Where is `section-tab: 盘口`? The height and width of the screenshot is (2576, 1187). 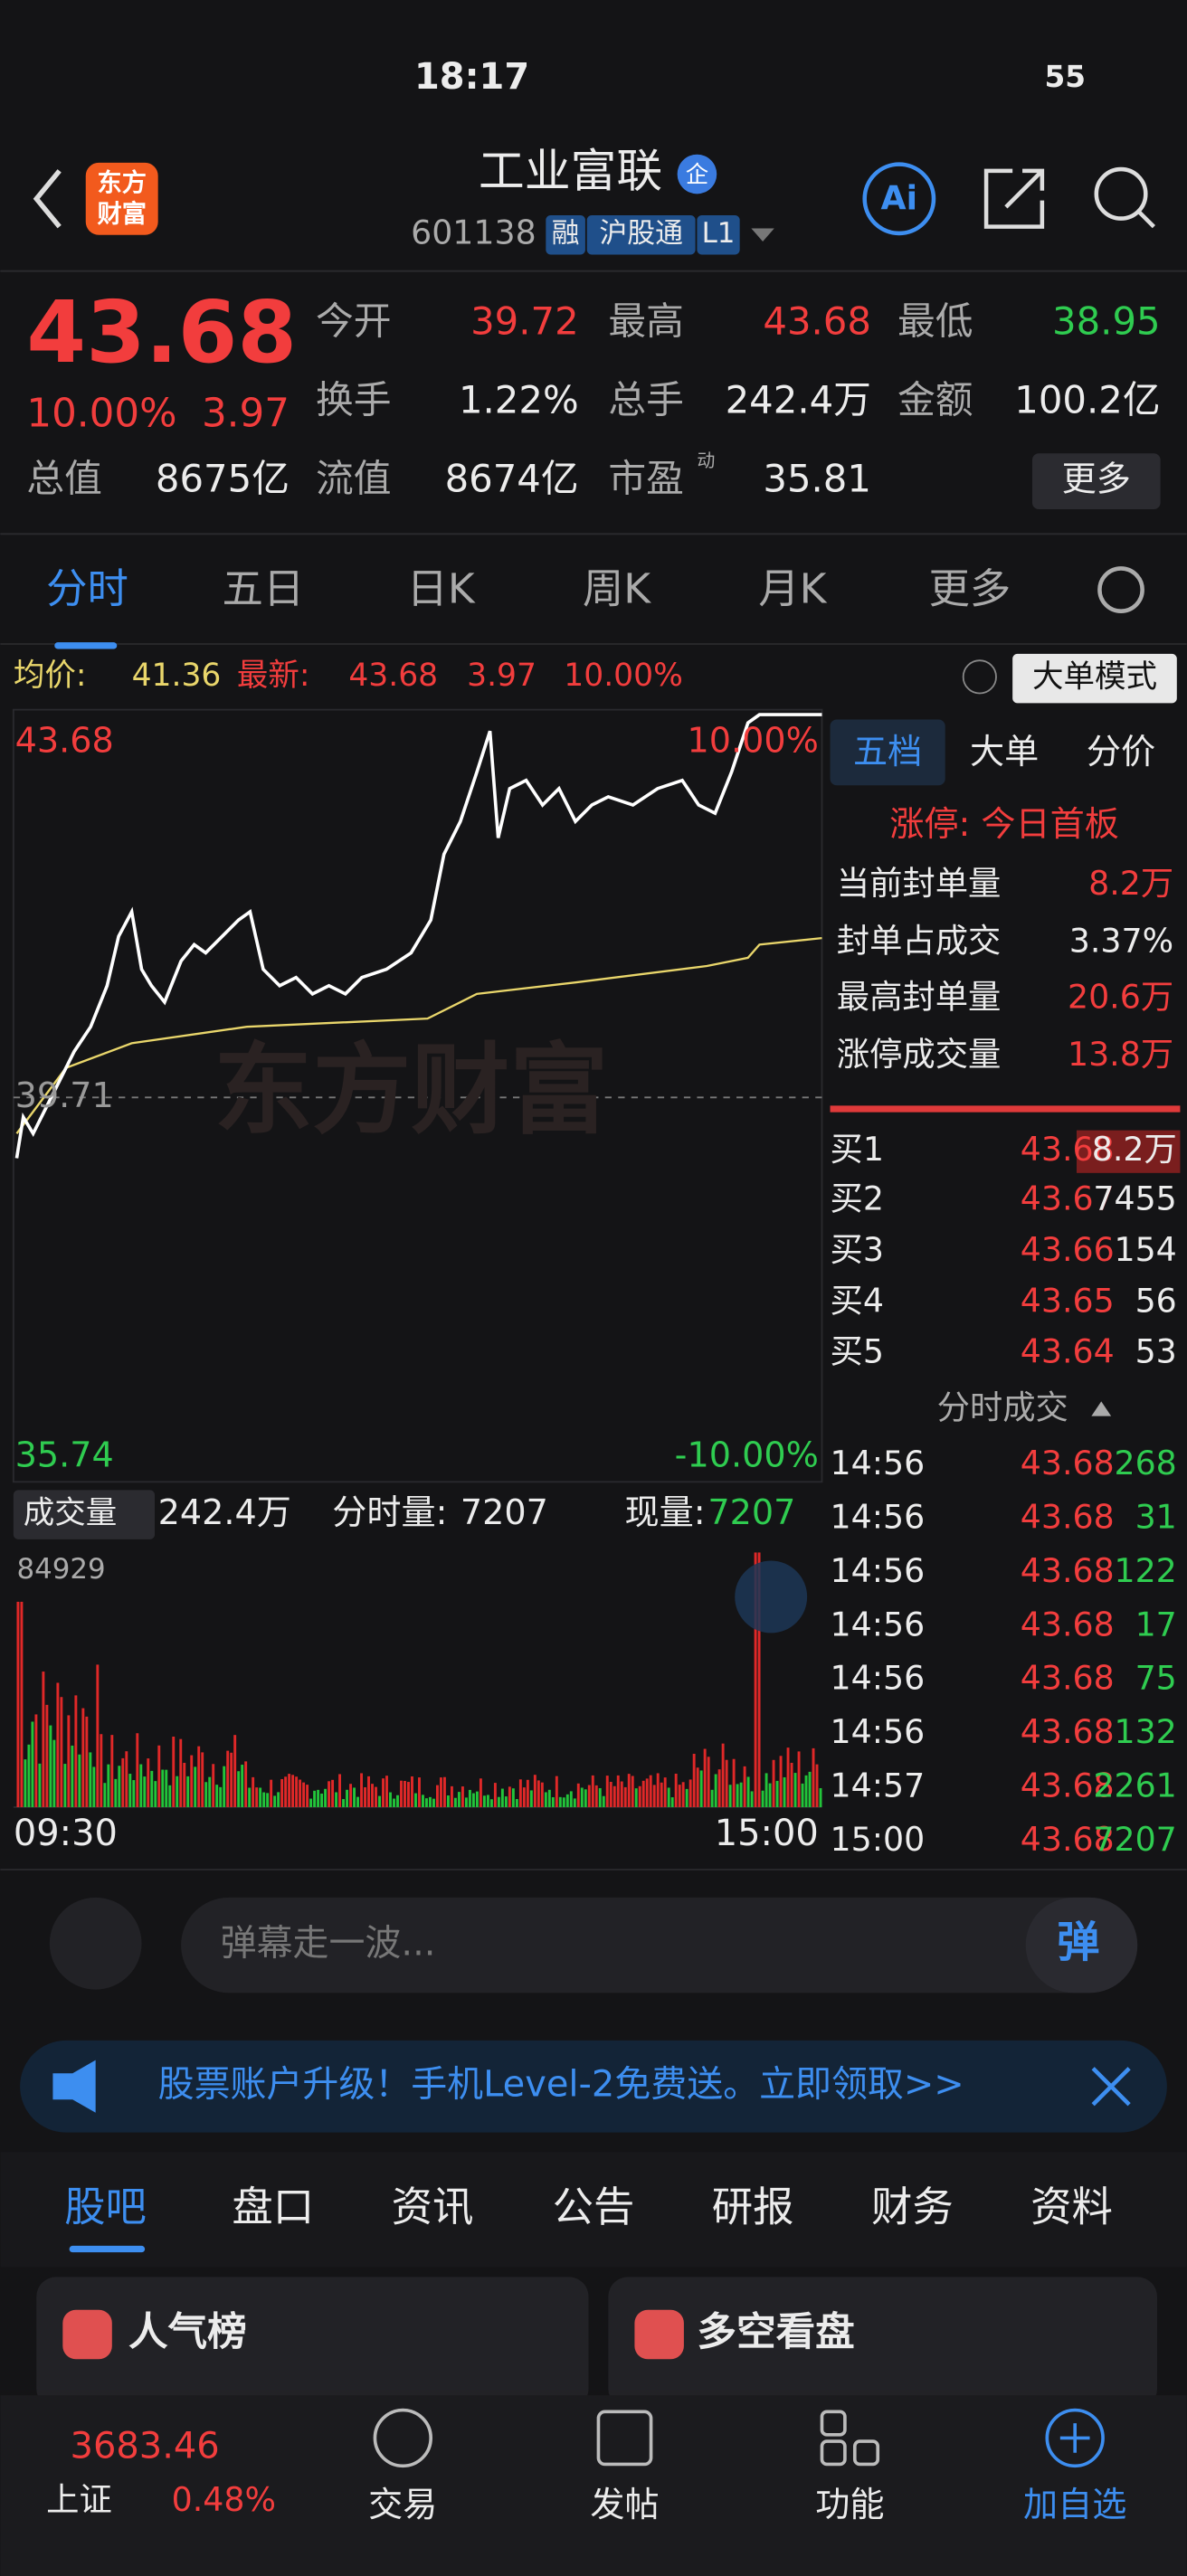 section-tab: 盘口 is located at coordinates (273, 2206).